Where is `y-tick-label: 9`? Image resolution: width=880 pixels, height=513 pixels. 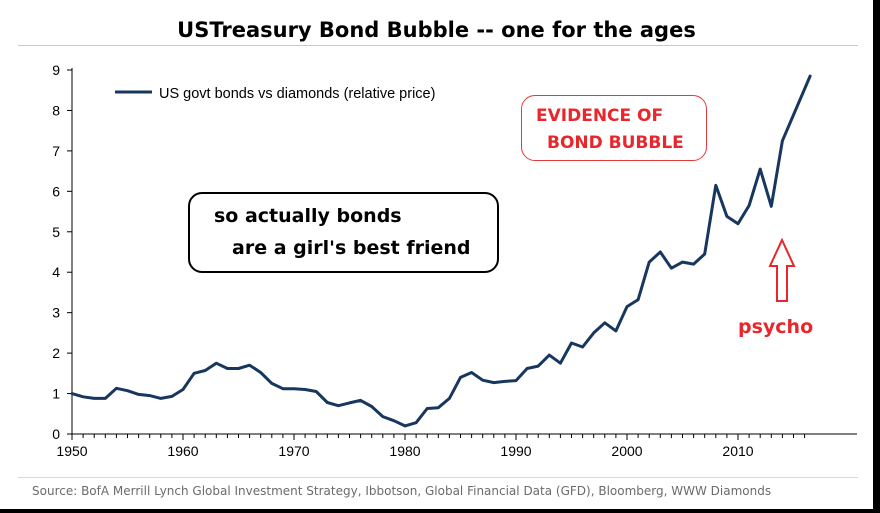
y-tick-label: 9 is located at coordinates (56, 70).